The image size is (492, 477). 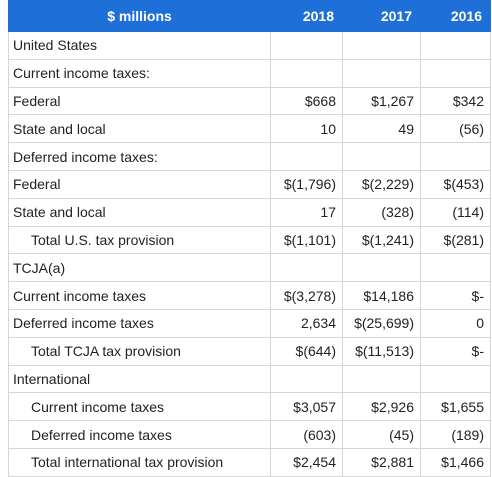 What do you see at coordinates (306, 240) in the screenshot?
I see `value-cell: $(1,101)` at bounding box center [306, 240].